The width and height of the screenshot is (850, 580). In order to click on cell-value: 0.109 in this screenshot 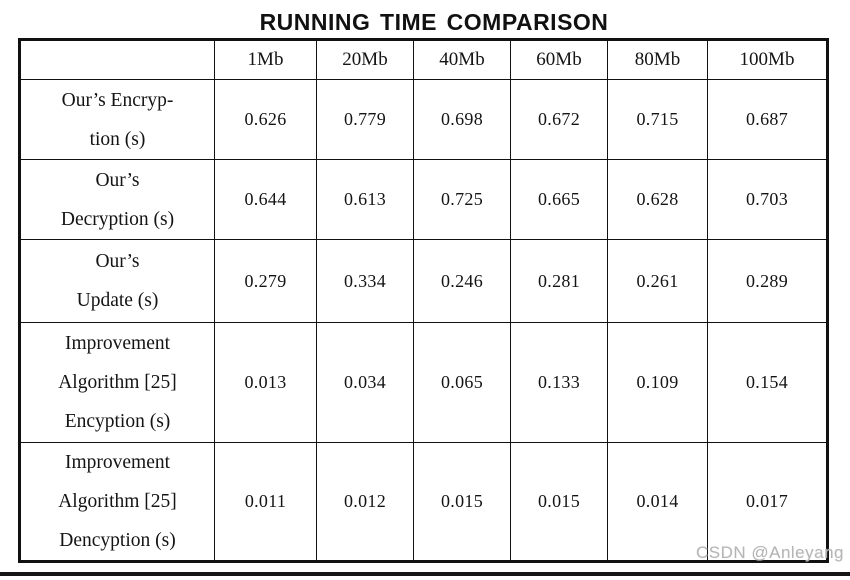, I will do `click(657, 382)`.